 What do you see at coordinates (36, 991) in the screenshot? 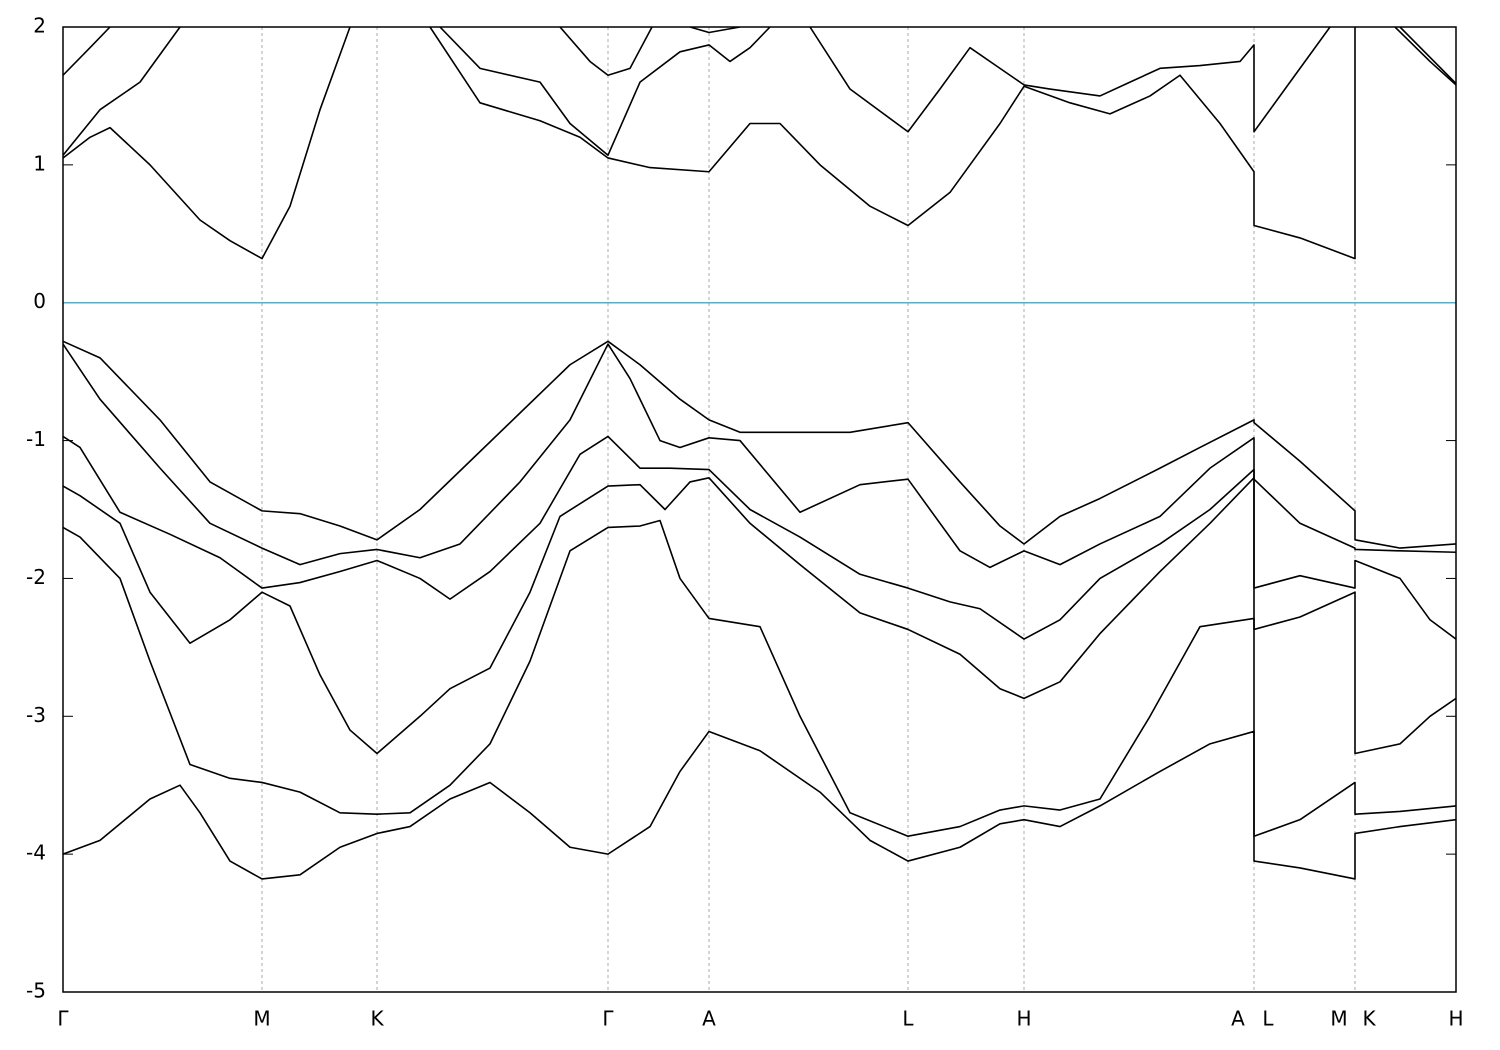
I see `y-tick-label: -5` at bounding box center [36, 991].